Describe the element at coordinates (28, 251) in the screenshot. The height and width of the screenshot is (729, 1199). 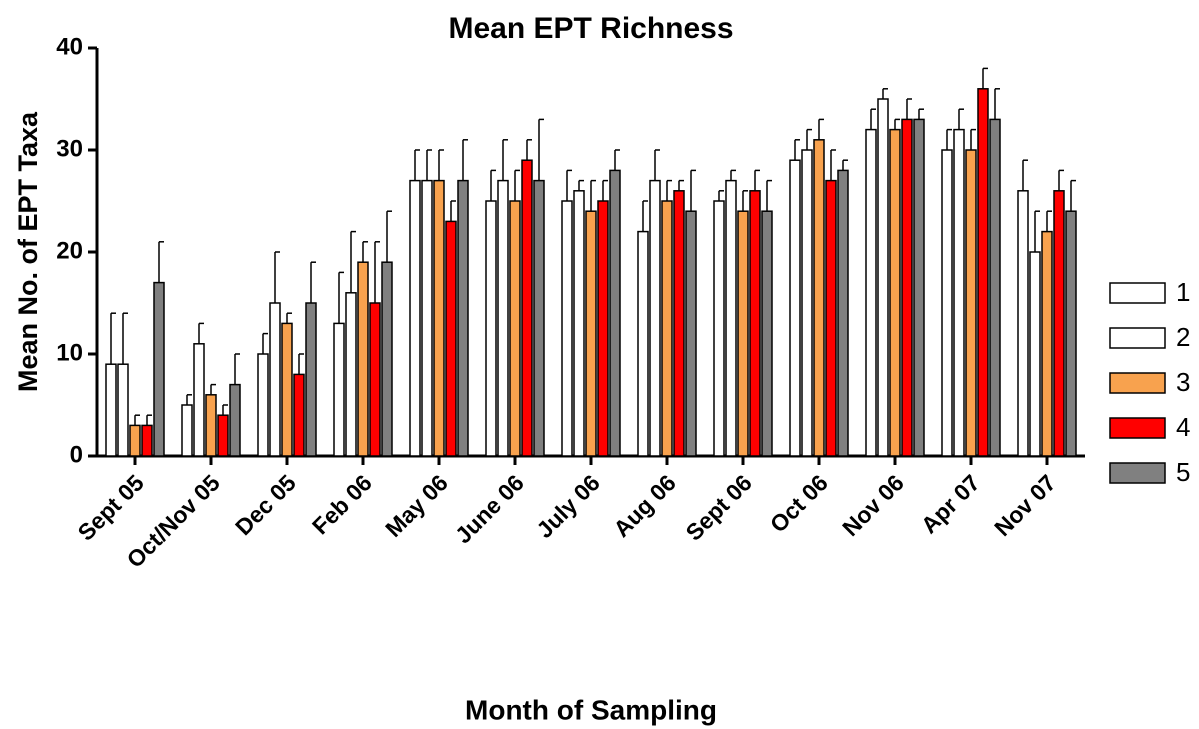
I see `y-axis-title: Mean No. of EPT Taxa` at that location.